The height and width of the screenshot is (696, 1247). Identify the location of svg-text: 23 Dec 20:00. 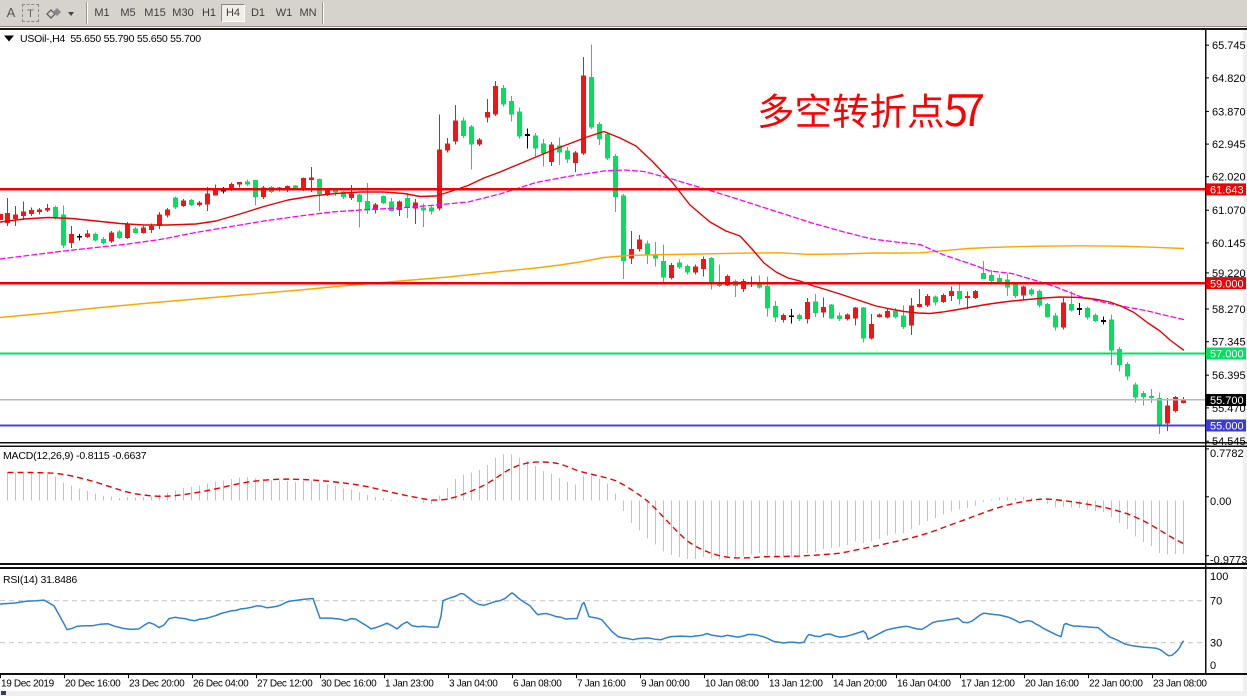
(157, 683).